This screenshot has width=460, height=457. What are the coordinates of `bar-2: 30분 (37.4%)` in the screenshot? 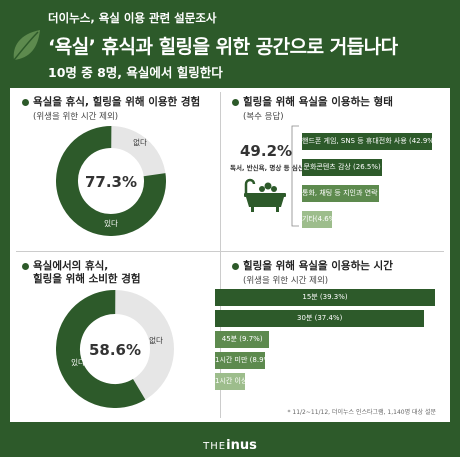 It's located at (320, 318).